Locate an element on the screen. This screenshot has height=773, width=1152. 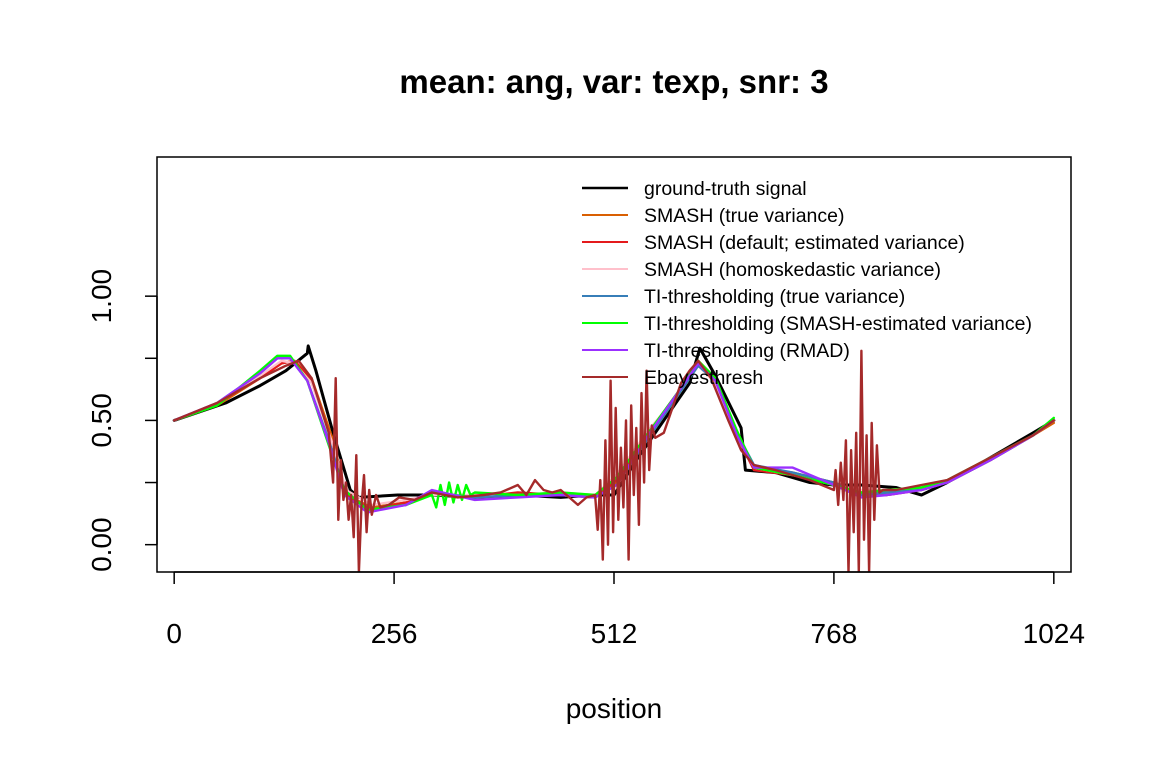
y-axis: 0.00 0.50 1.00 is located at coordinates (122, 420).